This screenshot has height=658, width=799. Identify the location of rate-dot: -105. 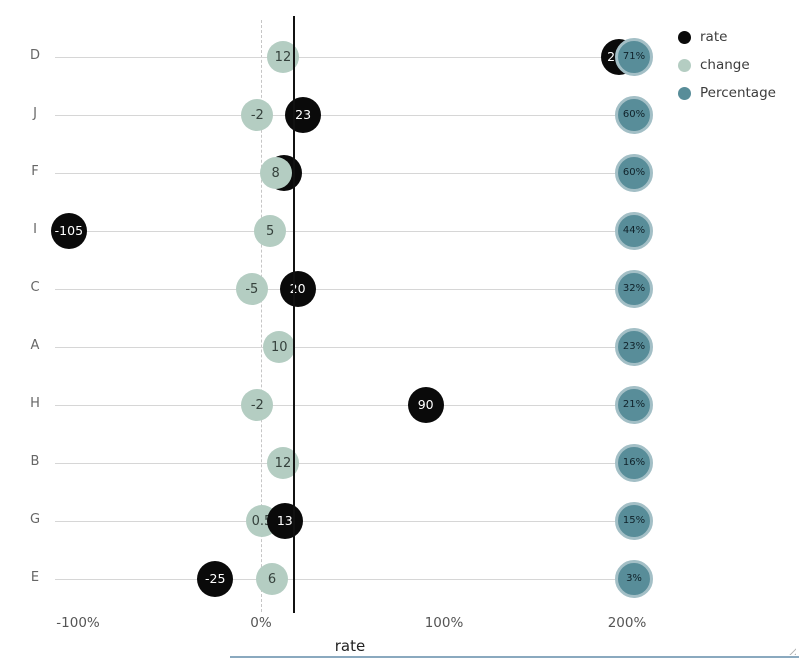
(68, 231).